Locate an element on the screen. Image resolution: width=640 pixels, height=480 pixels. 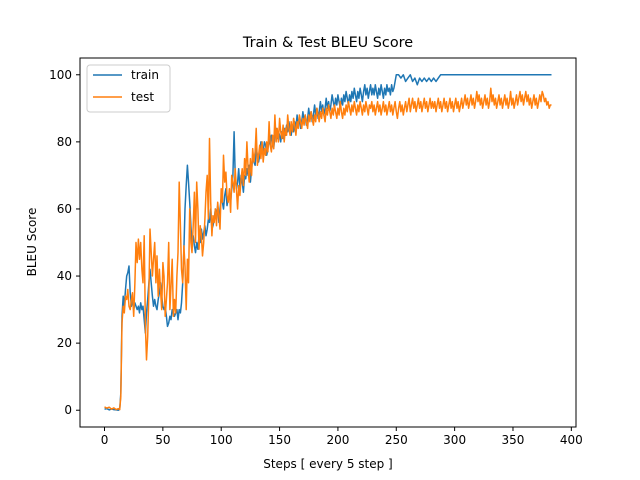
legend-label-test: test is located at coordinates (142, 97).